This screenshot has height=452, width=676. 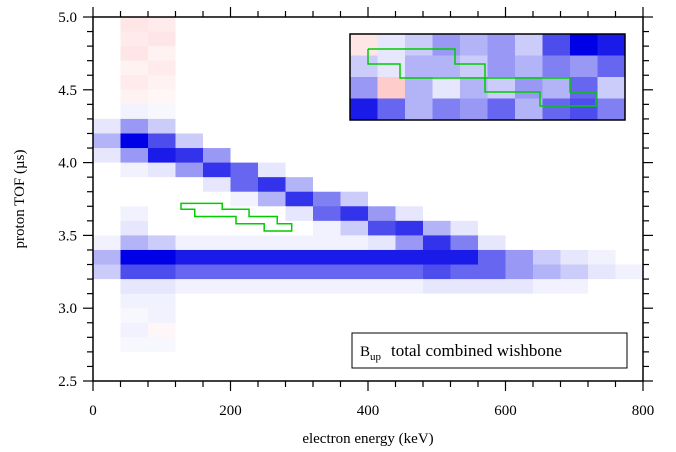 I want to click on inset-frame, so click(x=487, y=77).